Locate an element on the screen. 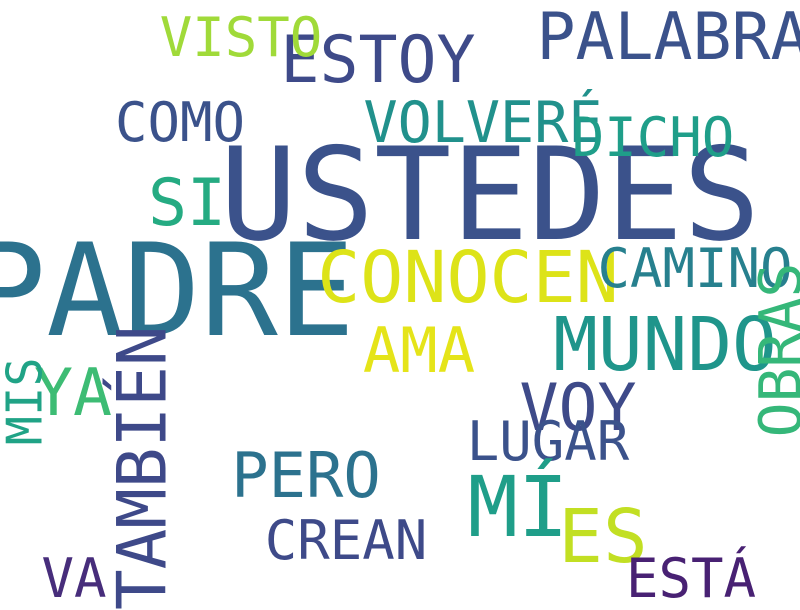 The height and width of the screenshot is (610, 800). word-esta: ESTÁ is located at coordinates (691, 578).